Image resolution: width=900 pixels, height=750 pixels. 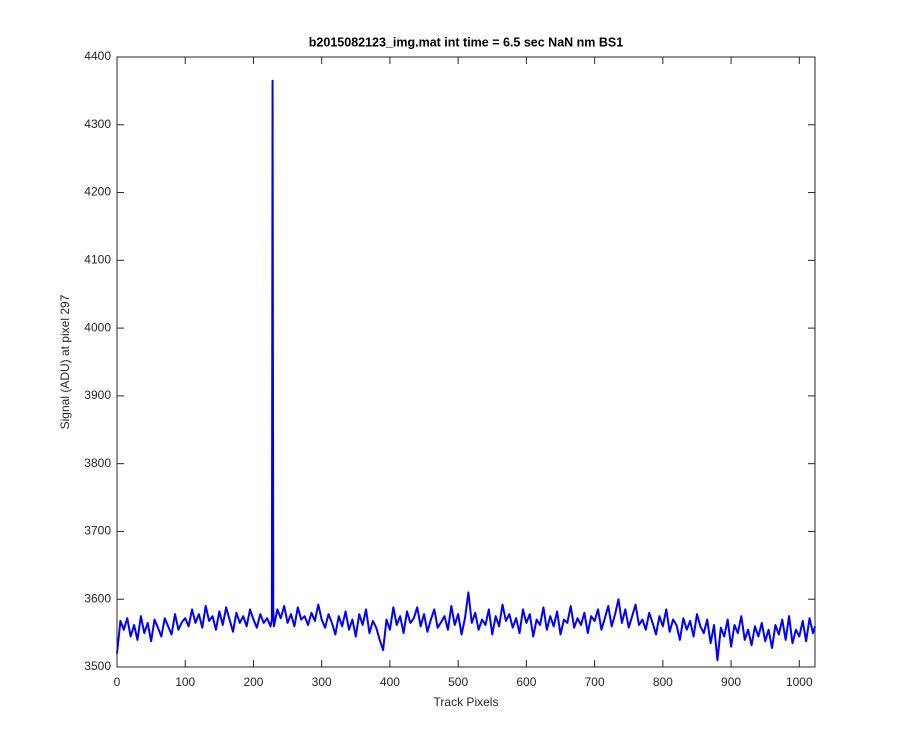 What do you see at coordinates (65, 361) in the screenshot?
I see `y-axis-label: Signal (ADU) at pixel 297` at bounding box center [65, 361].